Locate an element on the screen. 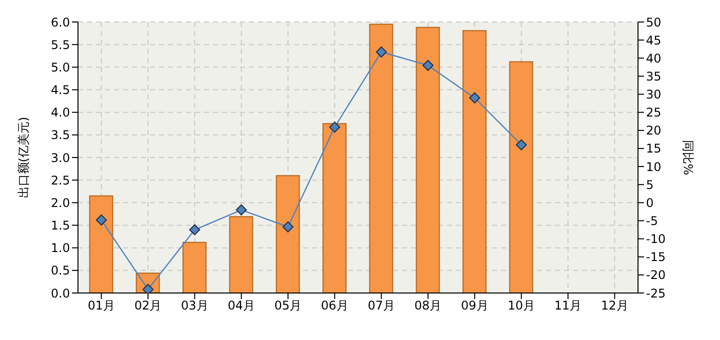 This screenshot has width=720, height=340. y-tick-label: 2.5 is located at coordinates (60, 180).